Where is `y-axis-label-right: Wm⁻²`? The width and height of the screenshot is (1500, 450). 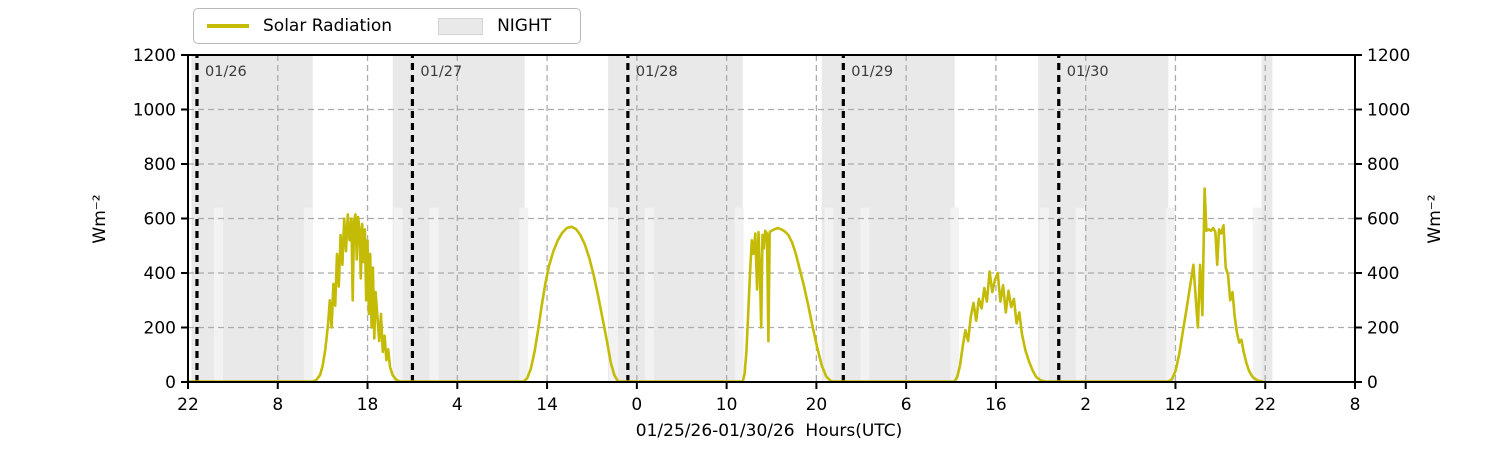 y-axis-label-right: Wm⁻² is located at coordinates (1435, 219).